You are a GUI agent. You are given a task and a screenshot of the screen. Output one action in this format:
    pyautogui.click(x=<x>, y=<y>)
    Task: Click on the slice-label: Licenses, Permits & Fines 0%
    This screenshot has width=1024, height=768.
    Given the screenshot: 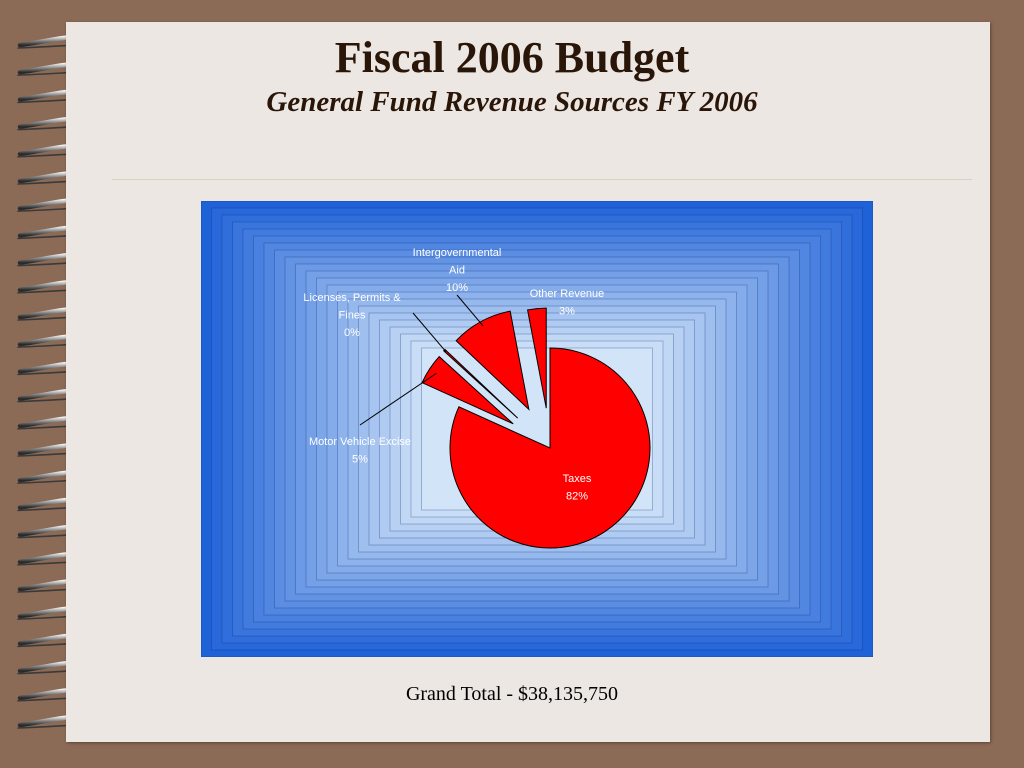 What is the action you would take?
    pyautogui.click(x=352, y=315)
    